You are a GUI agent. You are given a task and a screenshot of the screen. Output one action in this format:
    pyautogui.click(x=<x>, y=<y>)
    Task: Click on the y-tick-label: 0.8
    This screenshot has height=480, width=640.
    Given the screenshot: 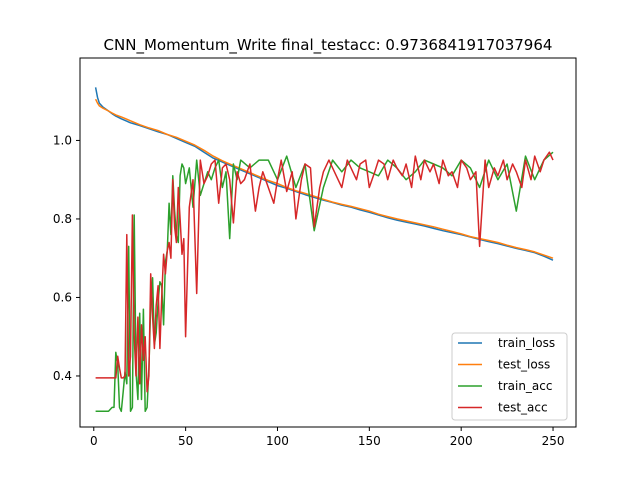 What is the action you would take?
    pyautogui.click(x=62, y=219)
    